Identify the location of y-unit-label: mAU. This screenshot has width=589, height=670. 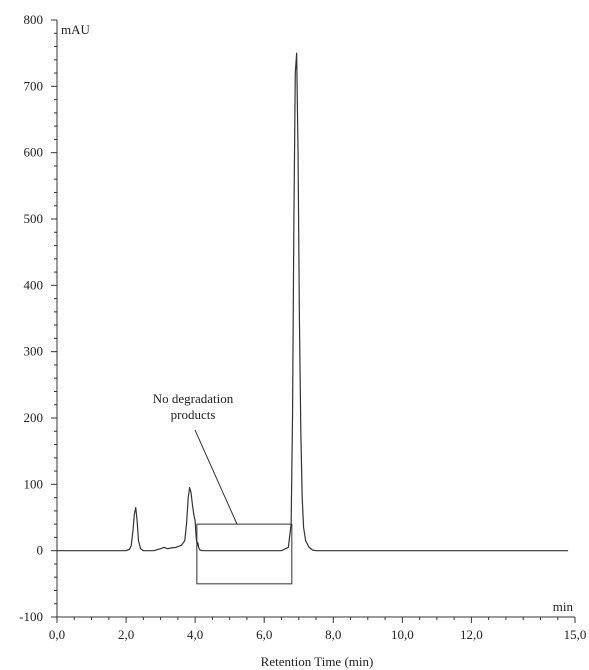
(76, 29).